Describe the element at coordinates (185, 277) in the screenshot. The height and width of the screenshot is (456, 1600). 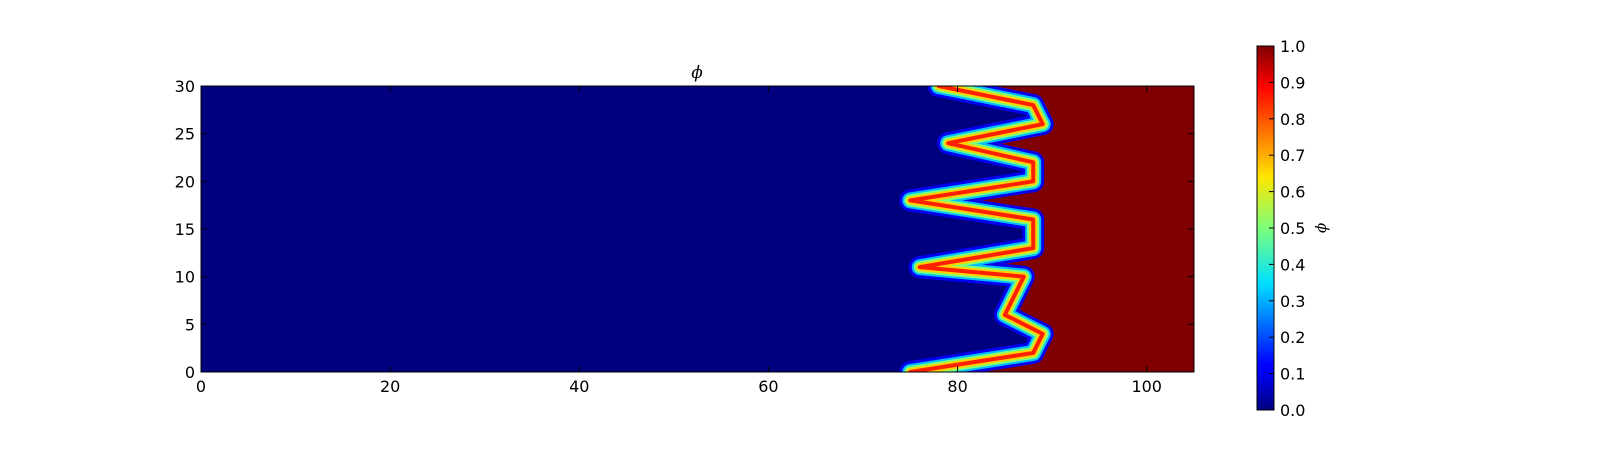
I see `y-tick-label: 10` at that location.